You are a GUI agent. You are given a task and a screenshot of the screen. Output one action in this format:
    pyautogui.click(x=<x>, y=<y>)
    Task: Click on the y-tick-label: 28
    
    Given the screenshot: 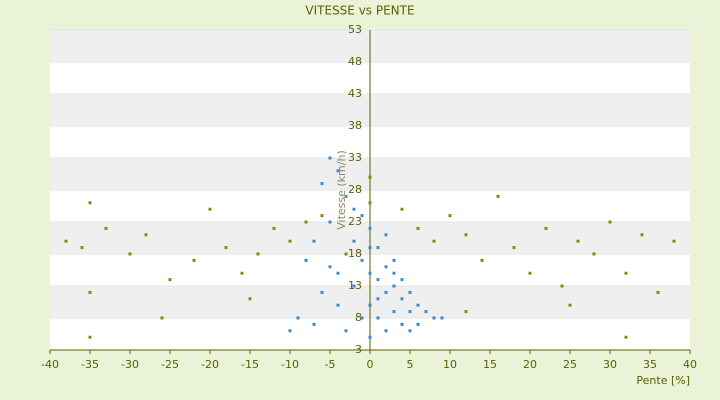 What is the action you would take?
    pyautogui.click(x=355, y=189)
    